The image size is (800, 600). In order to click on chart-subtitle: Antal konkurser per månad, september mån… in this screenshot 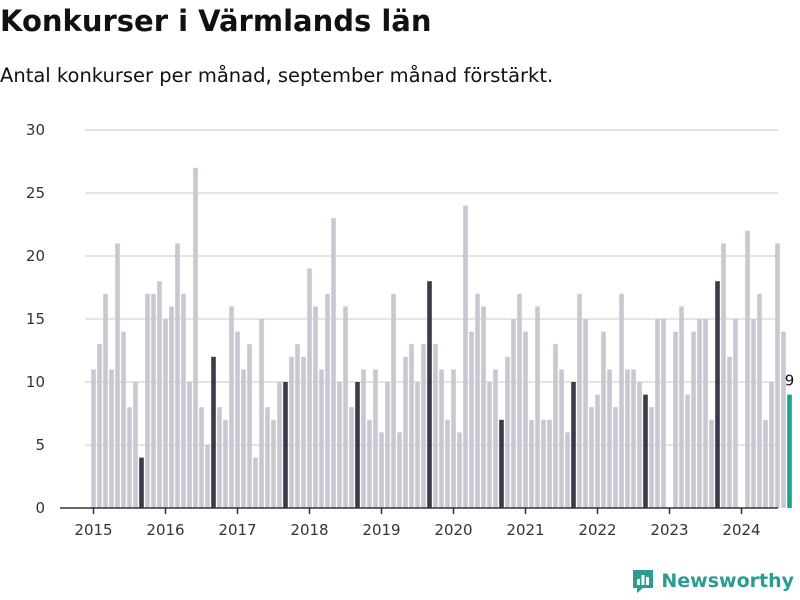, I will do `click(277, 75)`.